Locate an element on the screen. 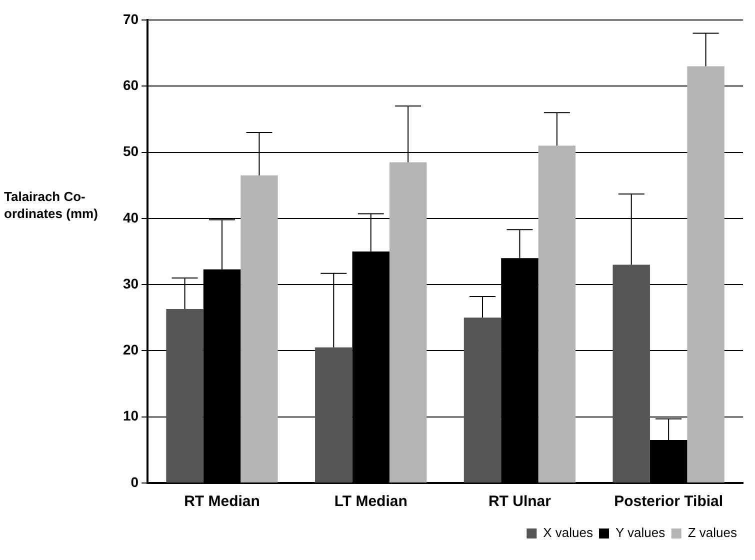 The image size is (755, 560). x-tick-label: RT Median is located at coordinates (222, 501).